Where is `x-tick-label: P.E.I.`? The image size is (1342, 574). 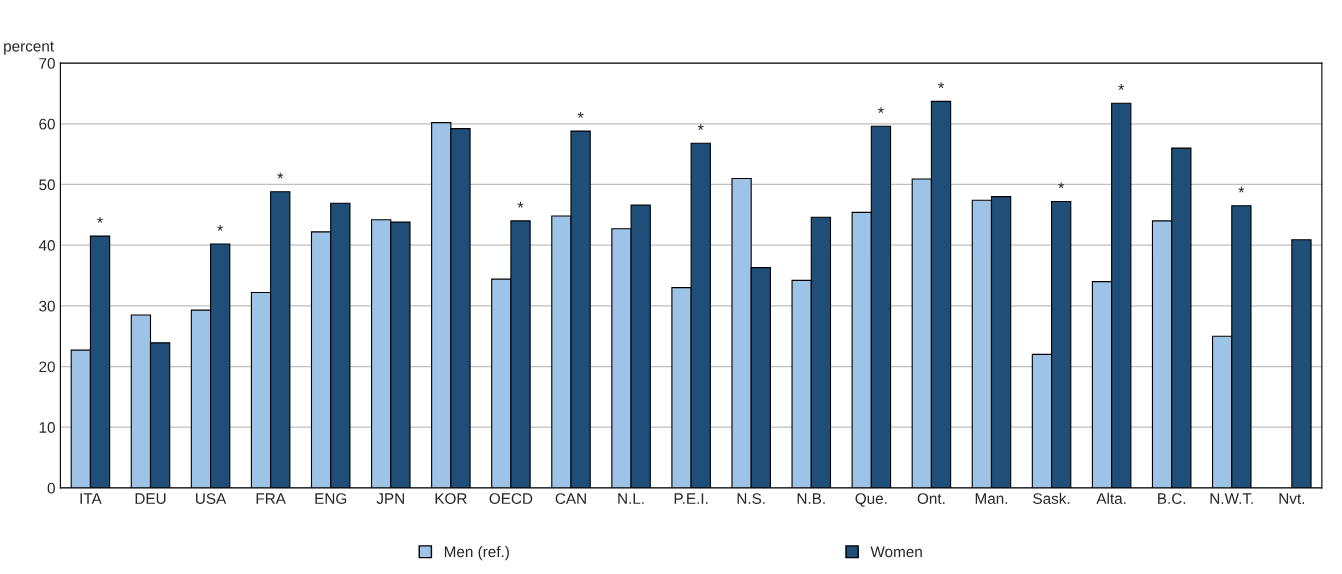 x-tick-label: P.E.I. is located at coordinates (691, 498).